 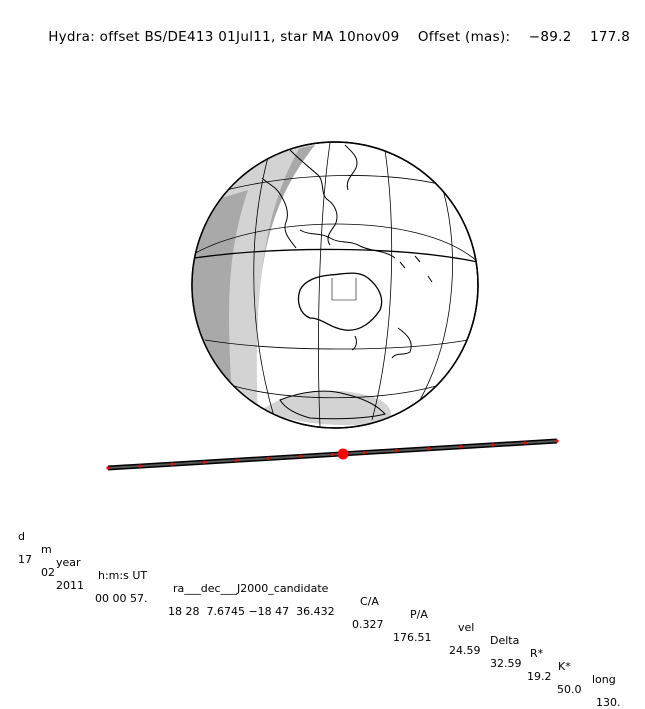 What do you see at coordinates (416, 269) in the screenshot?
I see `pacific-islands` at bounding box center [416, 269].